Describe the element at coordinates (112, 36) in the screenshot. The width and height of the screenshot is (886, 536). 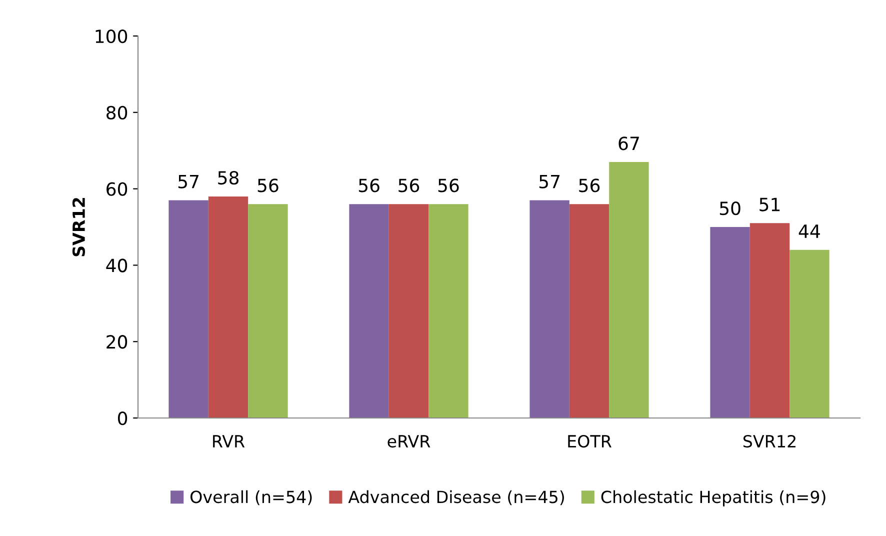
I see `y-tick-label: 100` at that location.